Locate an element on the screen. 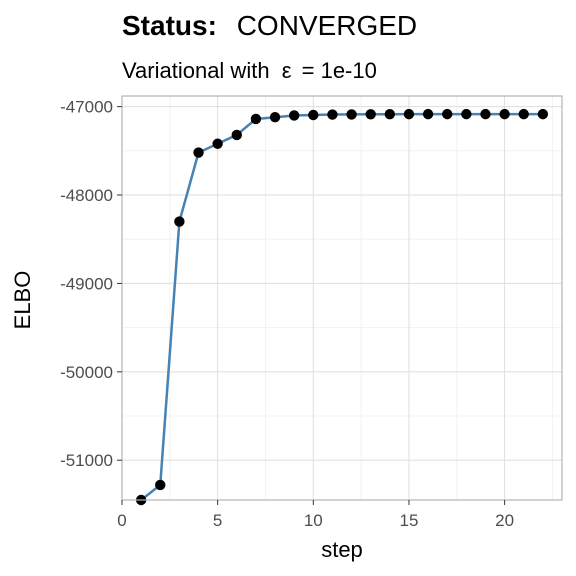  x-axis-title: step is located at coordinates (342, 549).